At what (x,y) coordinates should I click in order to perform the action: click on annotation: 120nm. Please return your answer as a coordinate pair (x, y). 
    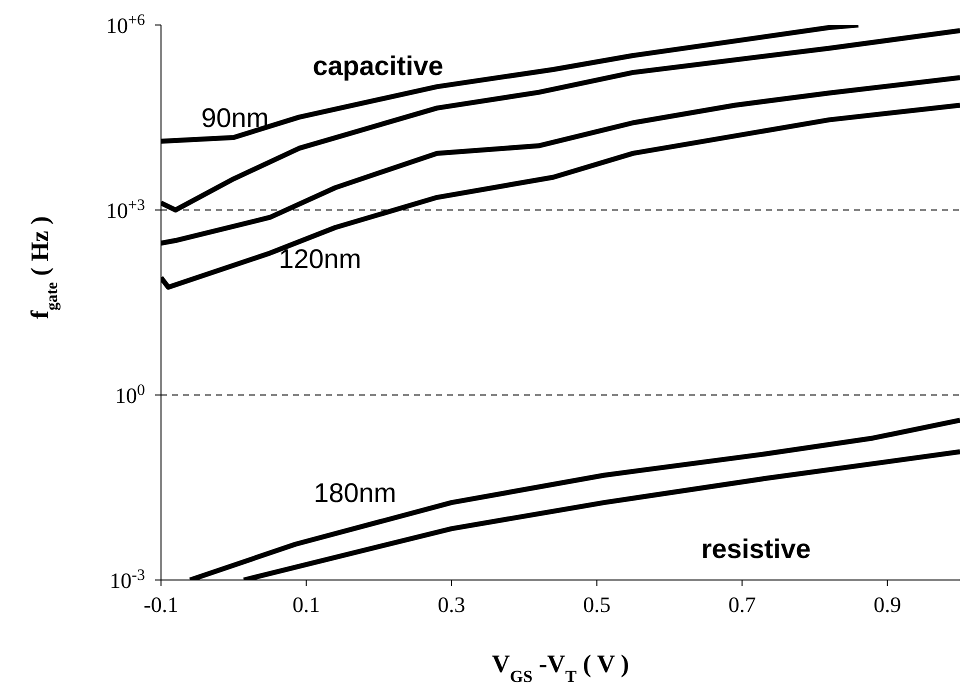
    Looking at the image, I should click on (320, 259).